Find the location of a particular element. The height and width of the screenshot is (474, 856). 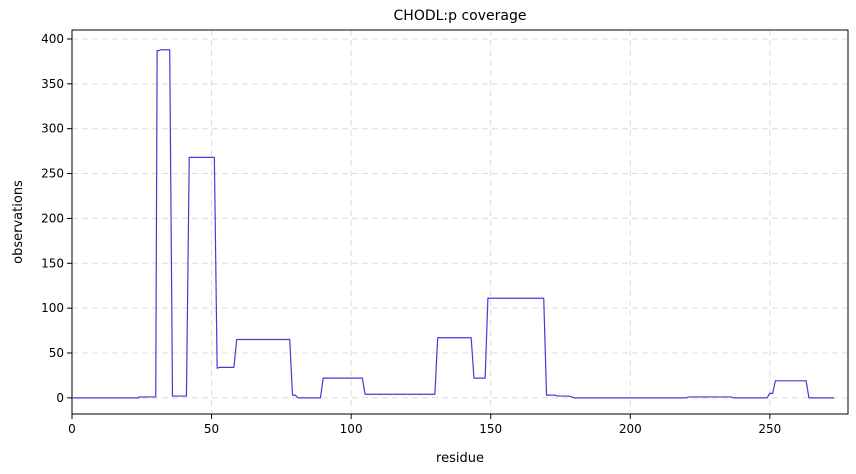

y-axis-title: observations is located at coordinates (18, 222).